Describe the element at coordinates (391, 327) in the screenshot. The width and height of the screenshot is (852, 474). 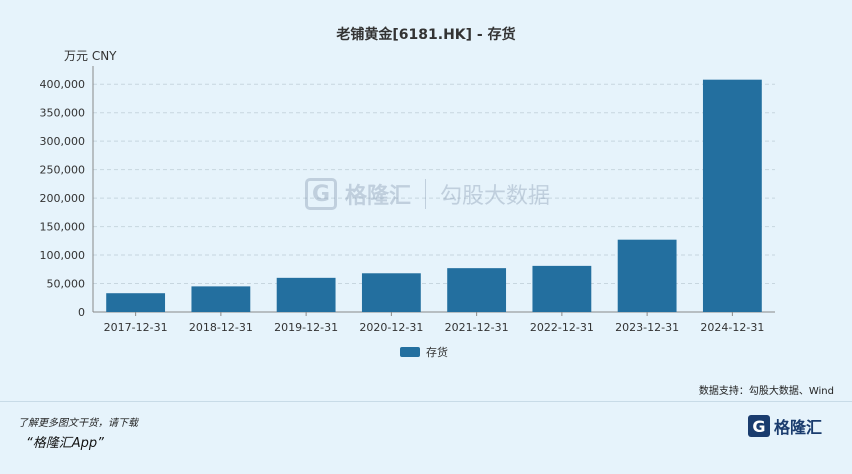
I see `x-tick-label: 2020-12-31` at that location.